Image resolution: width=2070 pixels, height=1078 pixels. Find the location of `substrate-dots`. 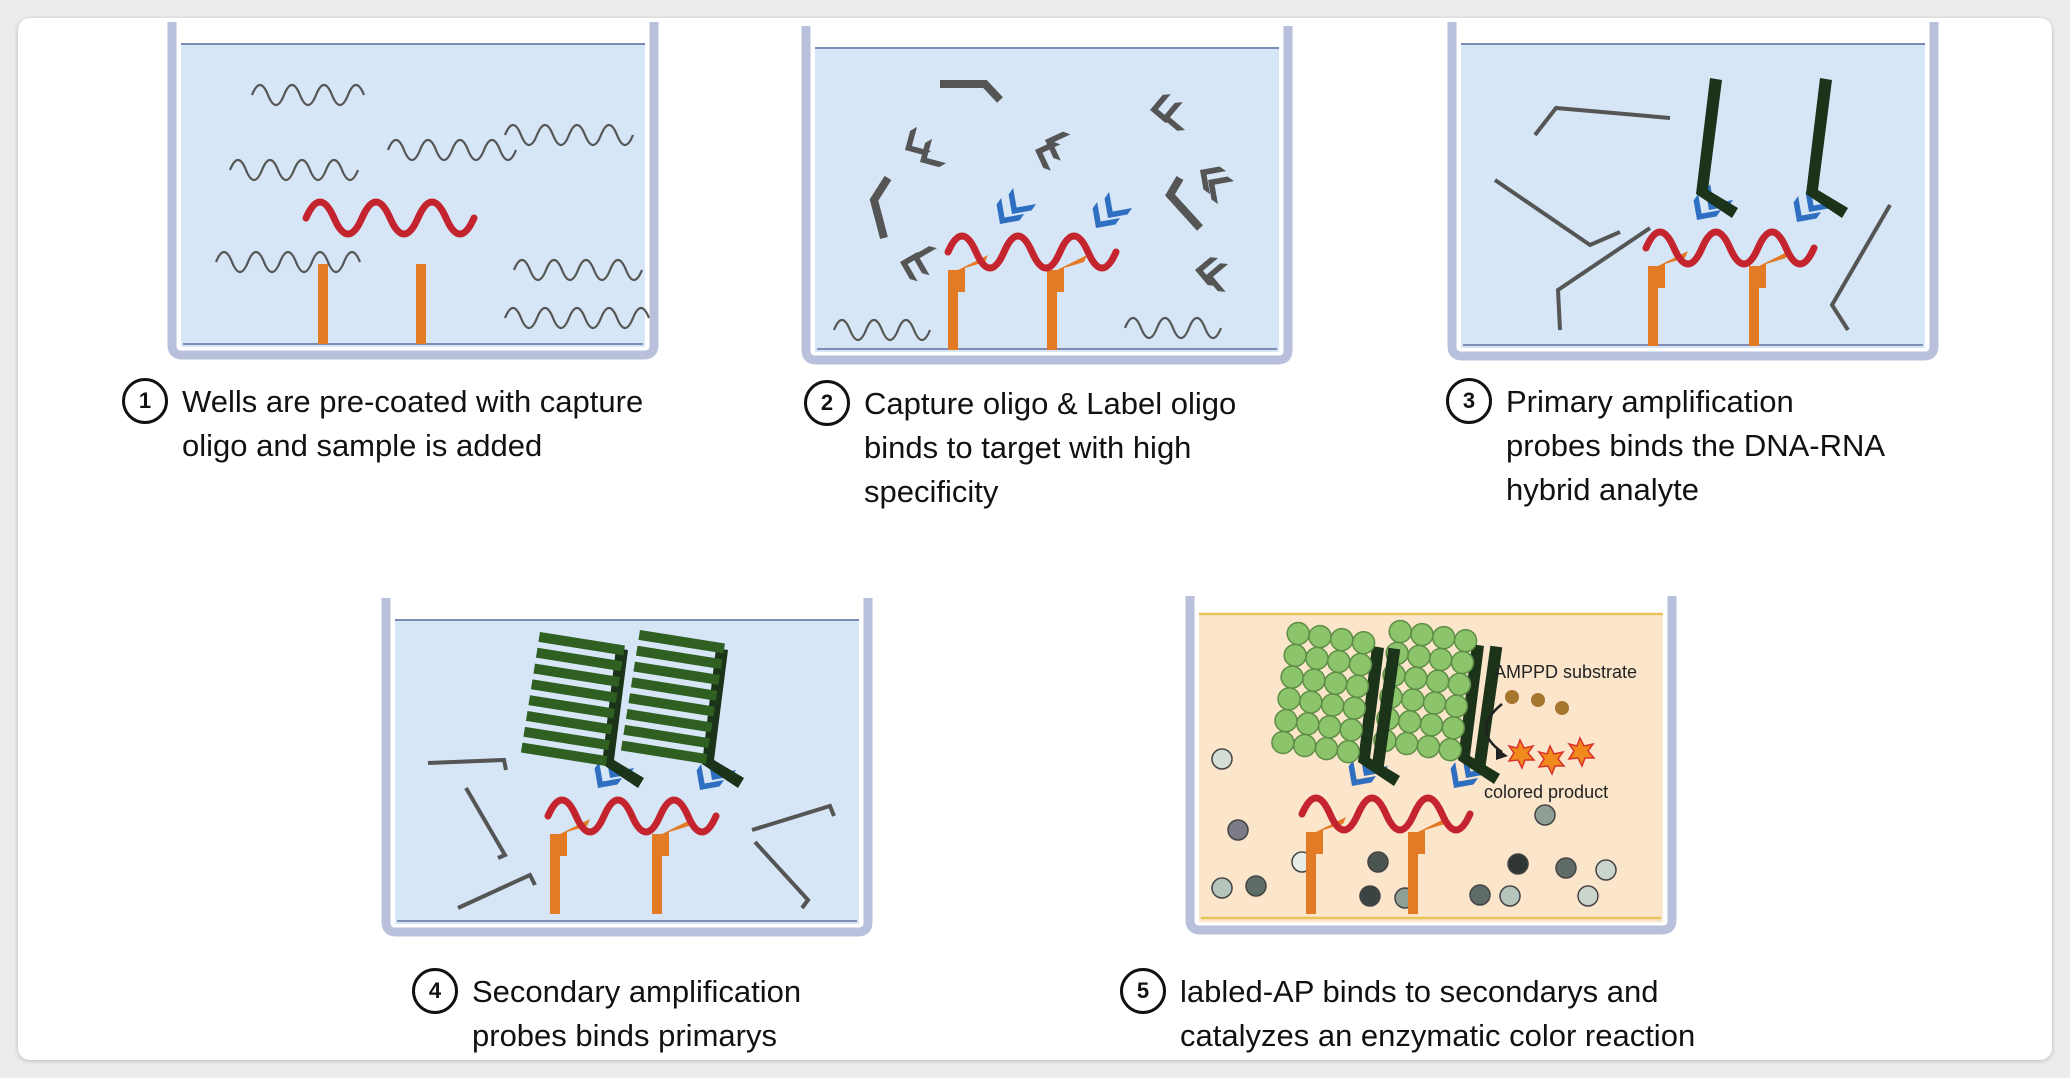

substrate-dots is located at coordinates (1537, 702).